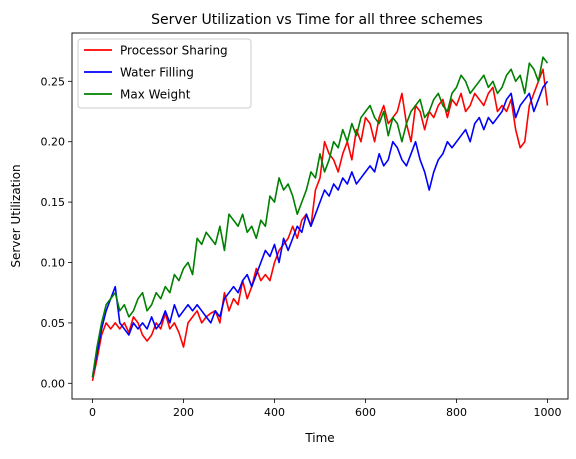 Image resolution: width=576 pixels, height=459 pixels. What do you see at coordinates (548, 412) in the screenshot?
I see `x-tick-label: 1000` at bounding box center [548, 412].